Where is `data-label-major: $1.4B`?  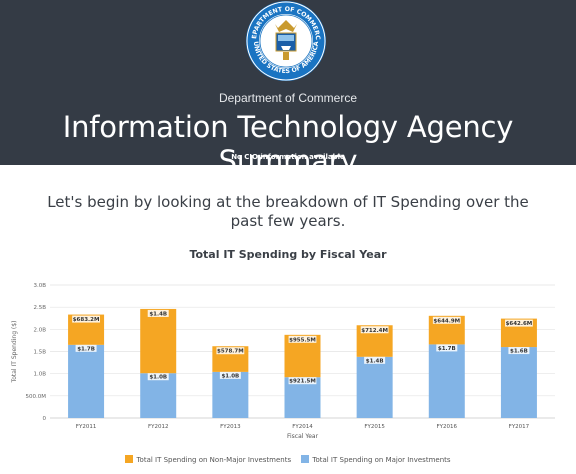
data-label-major: $1.4B is located at coordinates (375, 361).